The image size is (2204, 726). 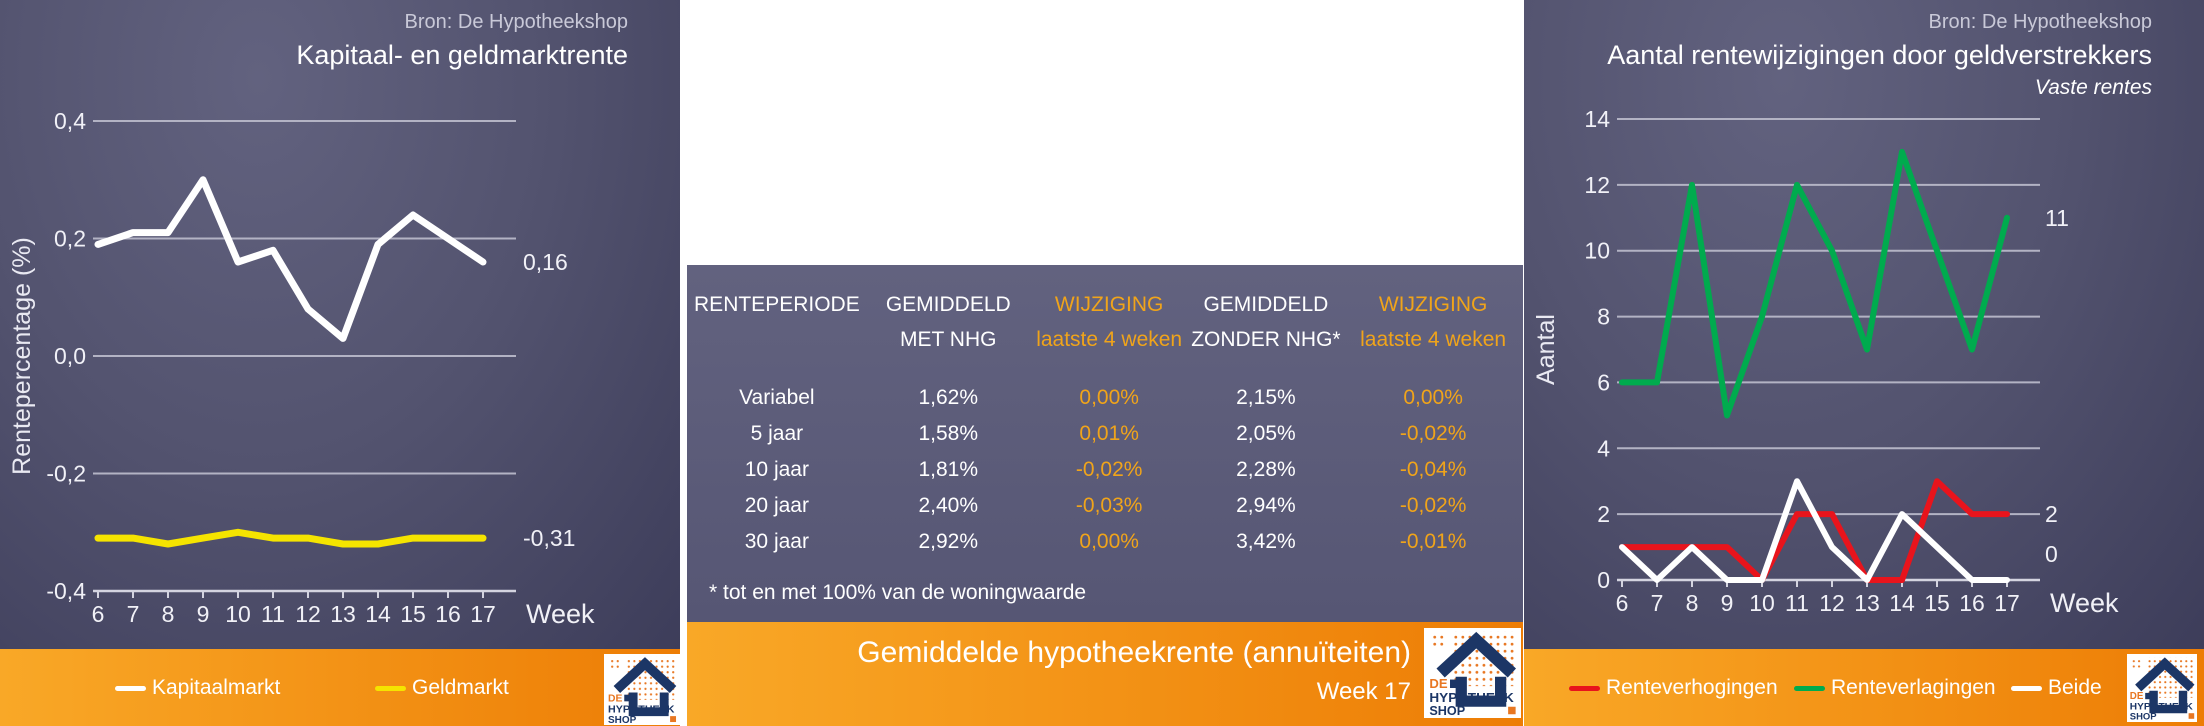 I want to click on table-cell-wijziging_met: 0,00%, so click(x=1109, y=397).